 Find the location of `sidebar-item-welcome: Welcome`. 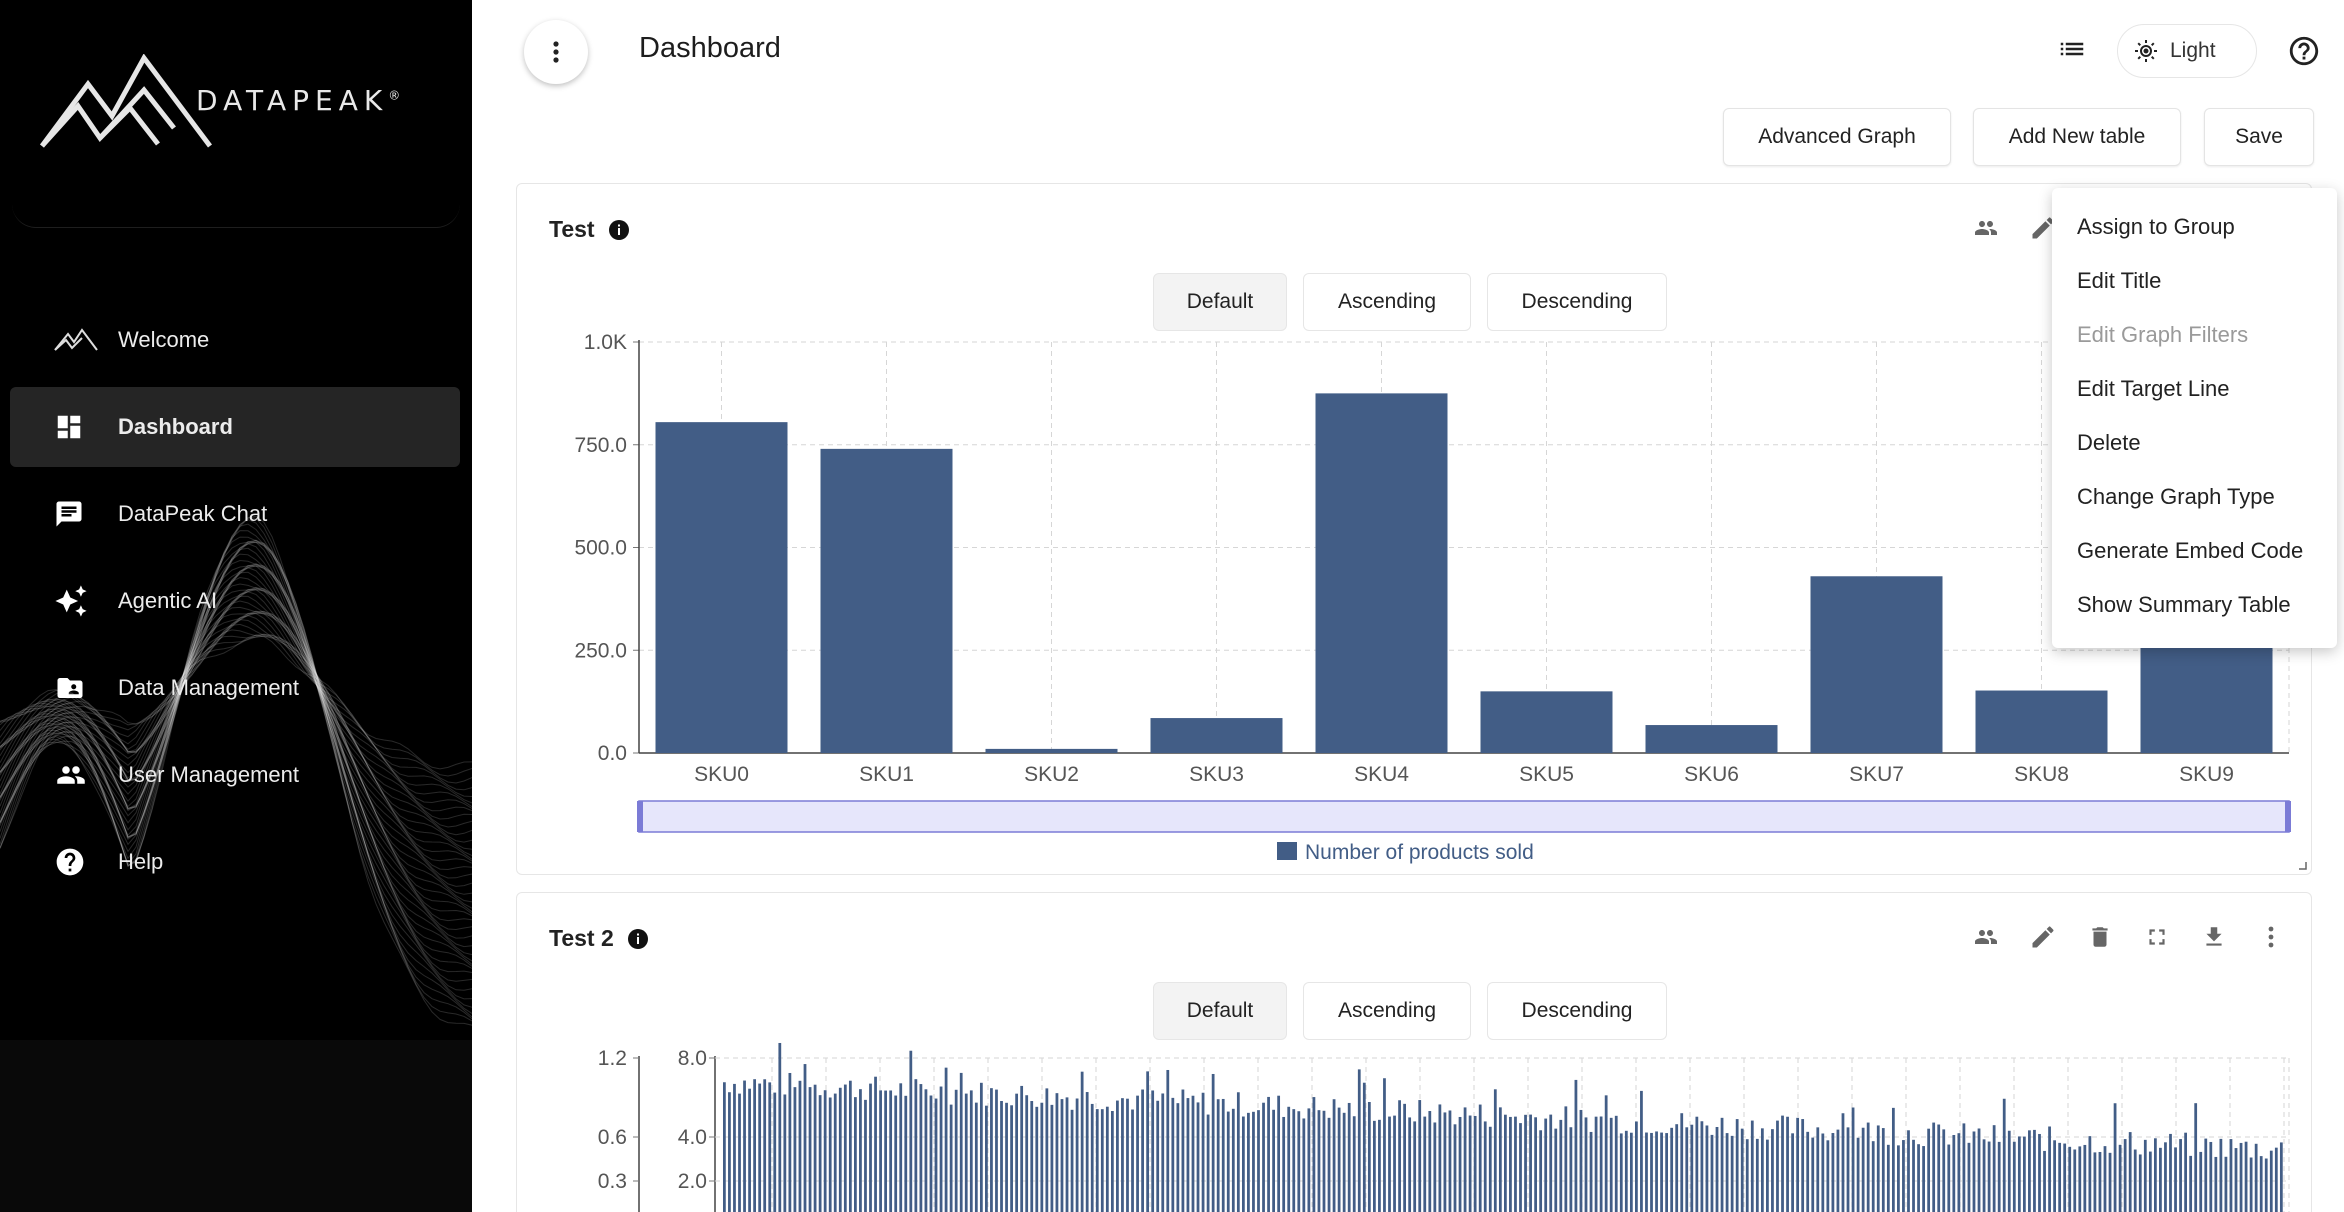

sidebar-item-welcome: Welcome is located at coordinates (235, 340).